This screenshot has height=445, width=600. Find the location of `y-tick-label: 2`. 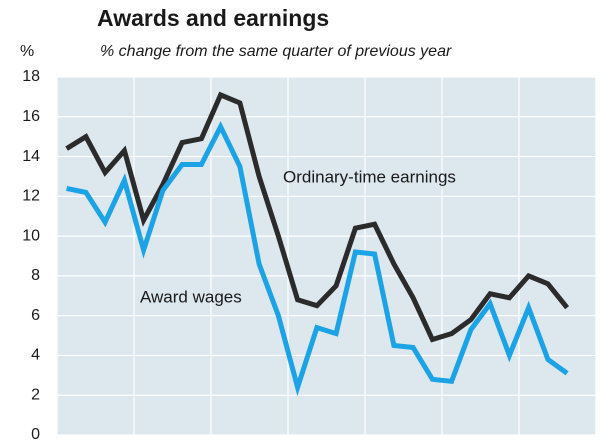

y-tick-label: 2 is located at coordinates (35, 394).